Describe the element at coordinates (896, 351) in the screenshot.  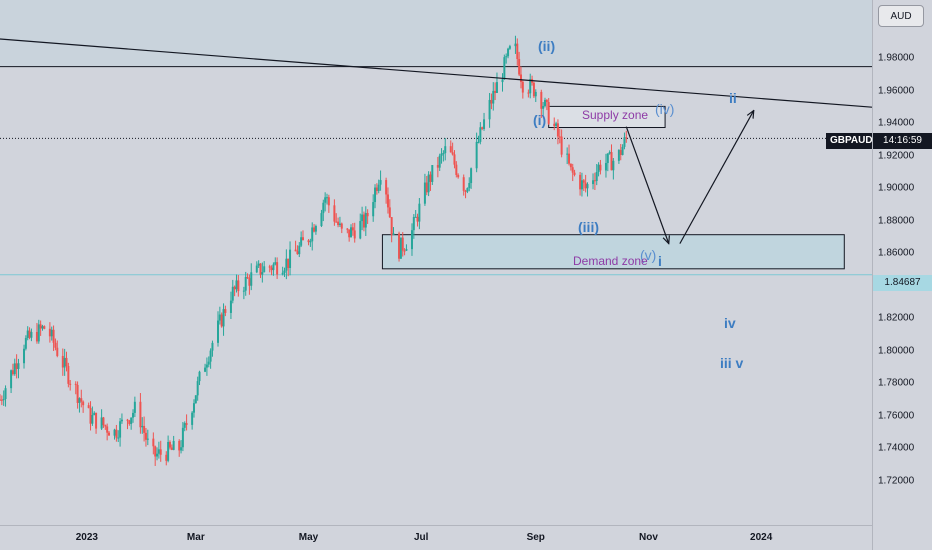
I see `price-tick-label: 1.80000` at that location.